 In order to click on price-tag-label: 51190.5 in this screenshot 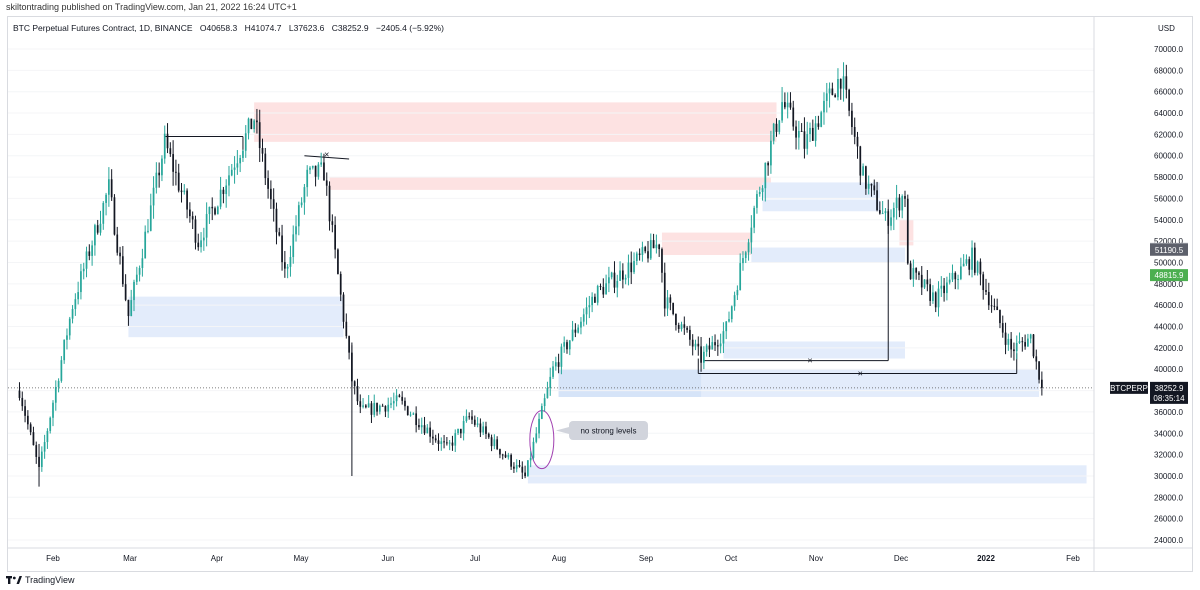, I will do `click(1169, 250)`.